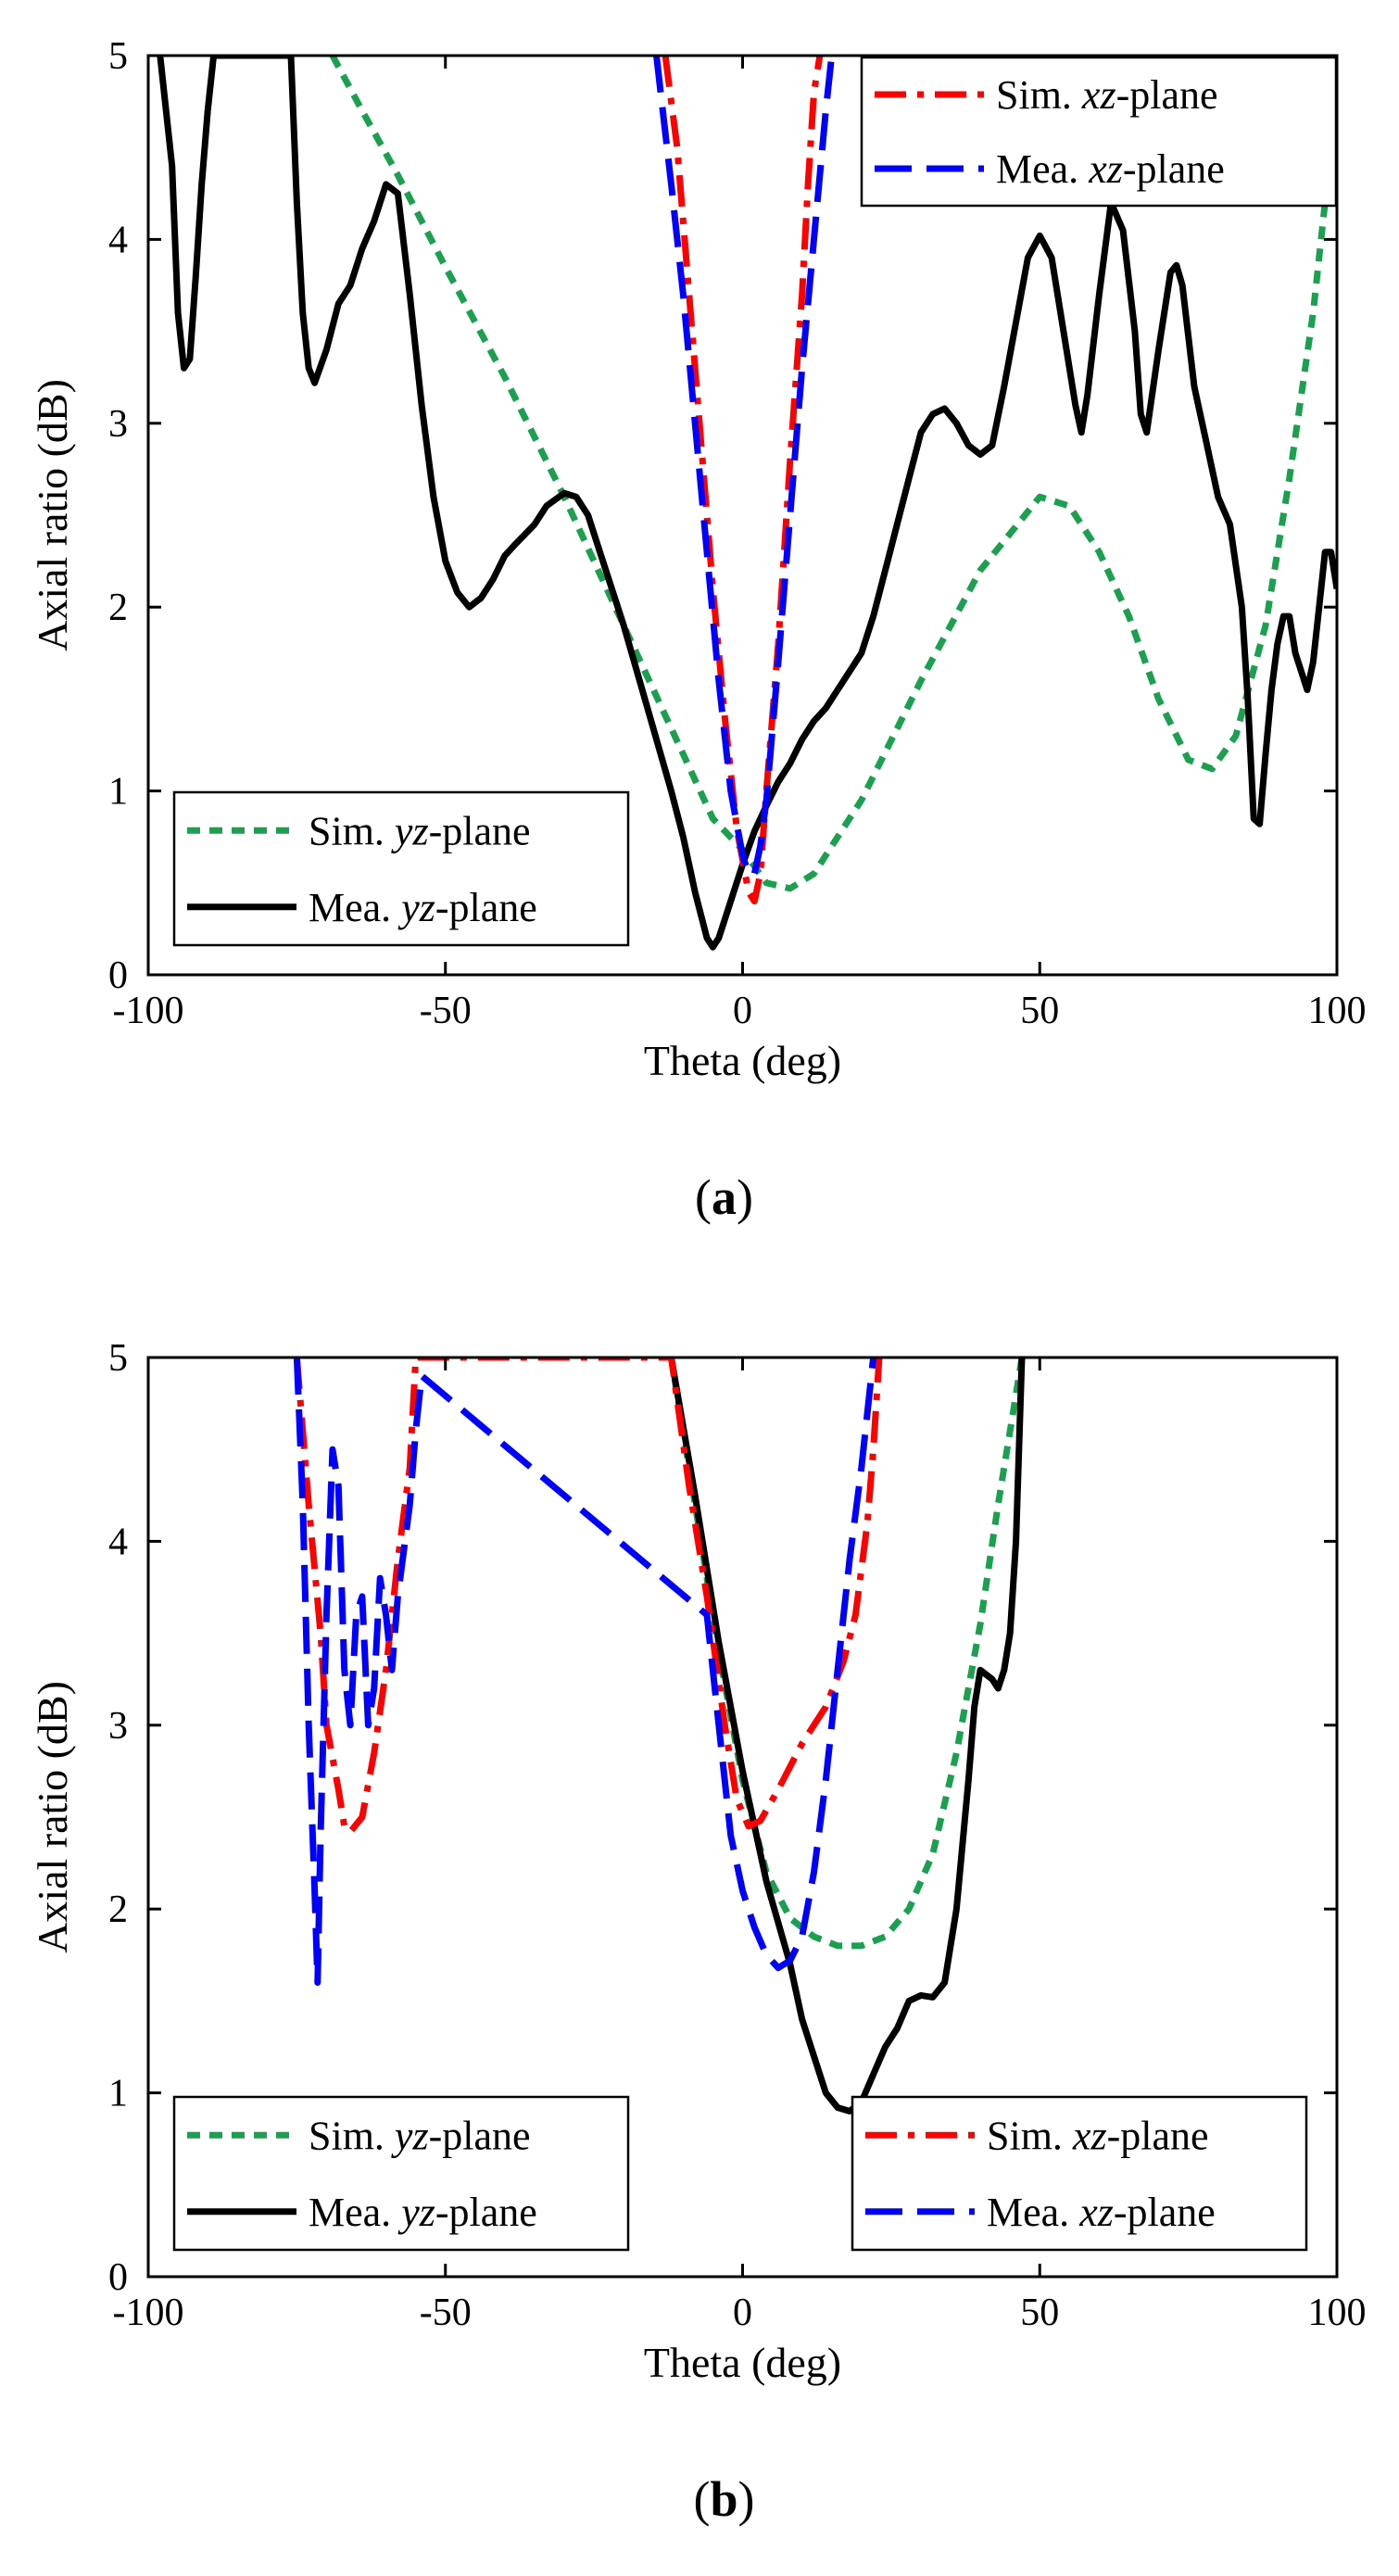  I want to click on panel-caption: (b), so click(723, 2499).